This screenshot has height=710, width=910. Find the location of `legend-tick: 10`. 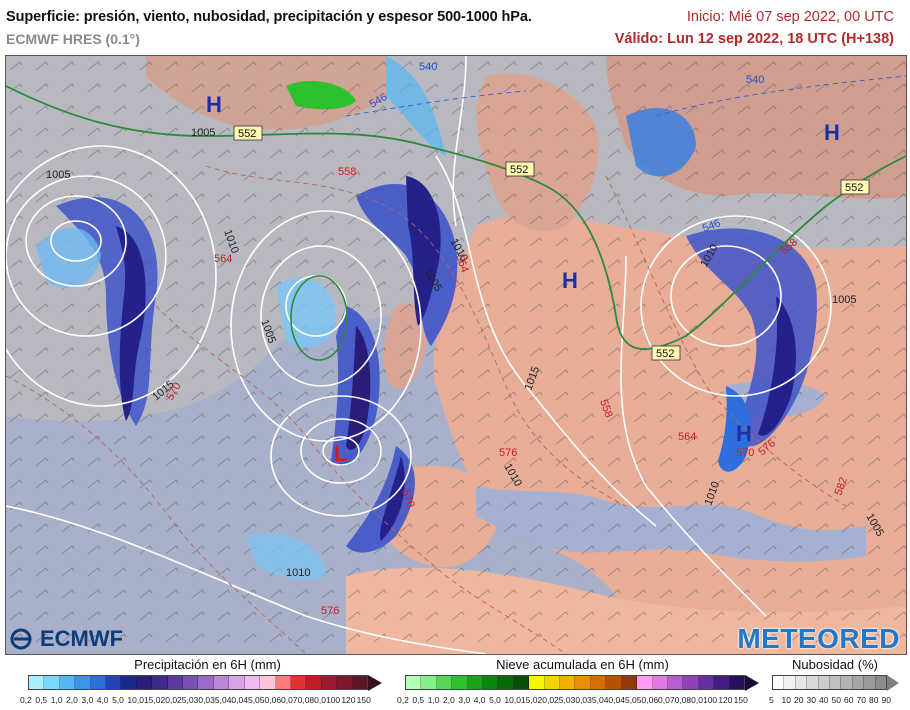

legend-tick: 10 is located at coordinates (786, 700).